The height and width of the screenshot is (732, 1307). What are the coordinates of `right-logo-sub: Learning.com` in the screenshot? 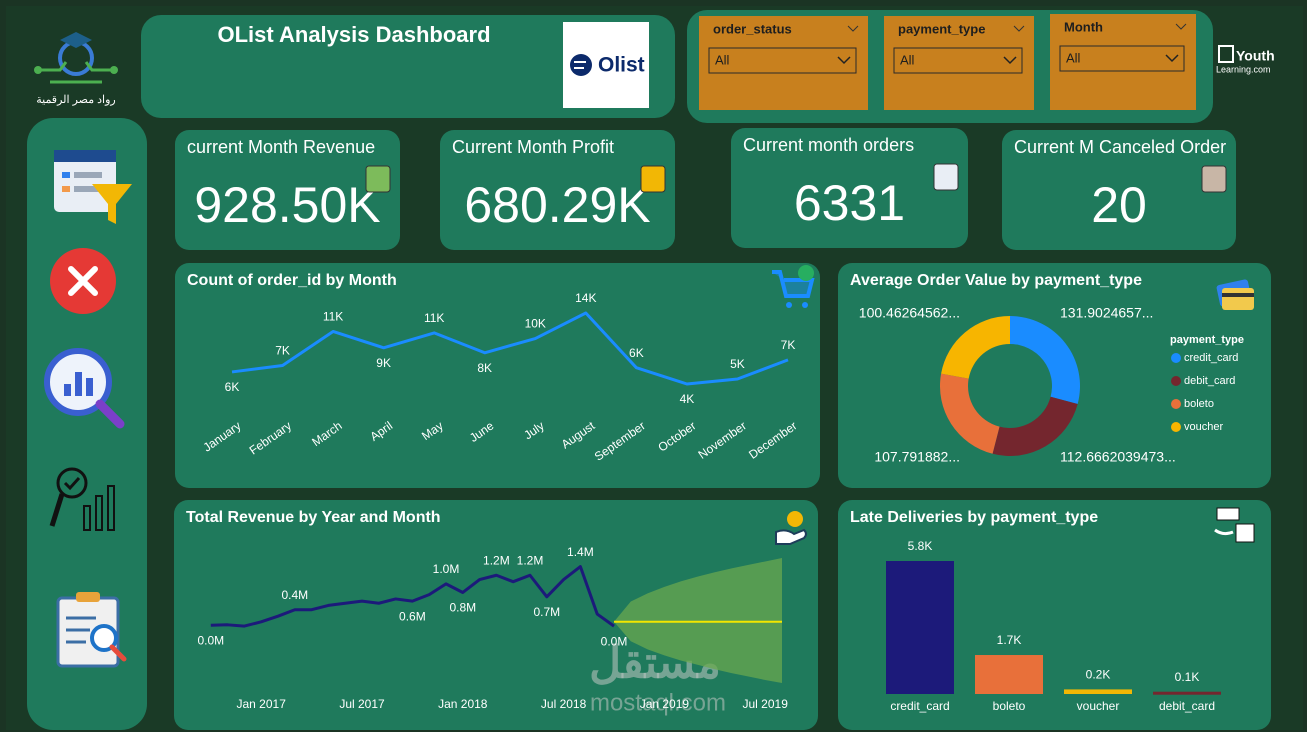 It's located at (1243, 69).